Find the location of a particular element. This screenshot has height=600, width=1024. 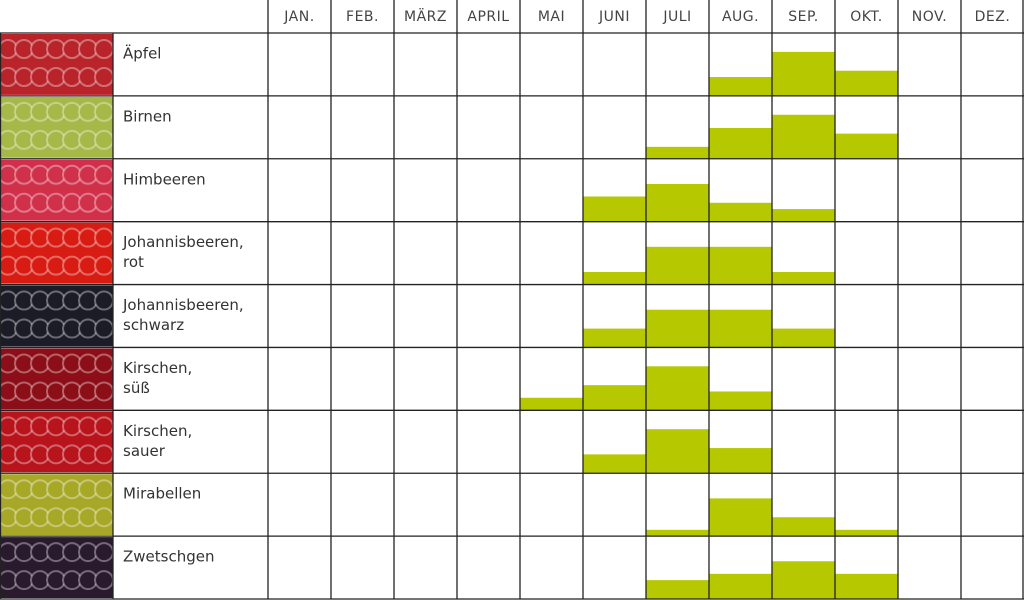

fruit-name: Himbeeren is located at coordinates (164, 179).